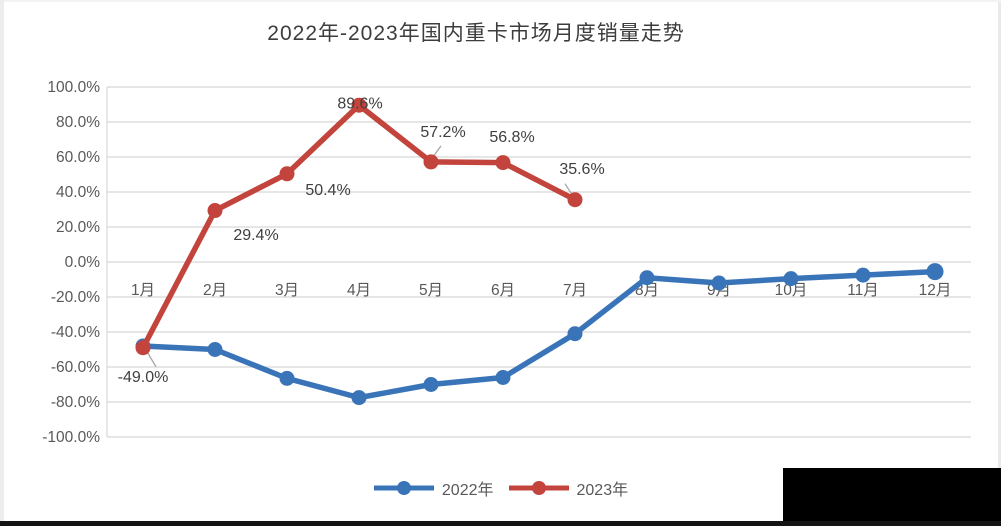  What do you see at coordinates (602, 490) in the screenshot?
I see `legend-label-2023: 2023年` at bounding box center [602, 490].